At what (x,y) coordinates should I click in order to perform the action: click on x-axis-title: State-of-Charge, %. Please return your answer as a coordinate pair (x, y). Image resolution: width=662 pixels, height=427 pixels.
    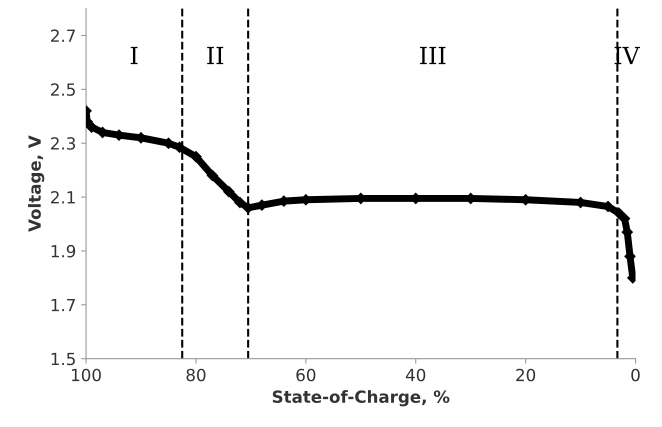
    Looking at the image, I should click on (361, 398).